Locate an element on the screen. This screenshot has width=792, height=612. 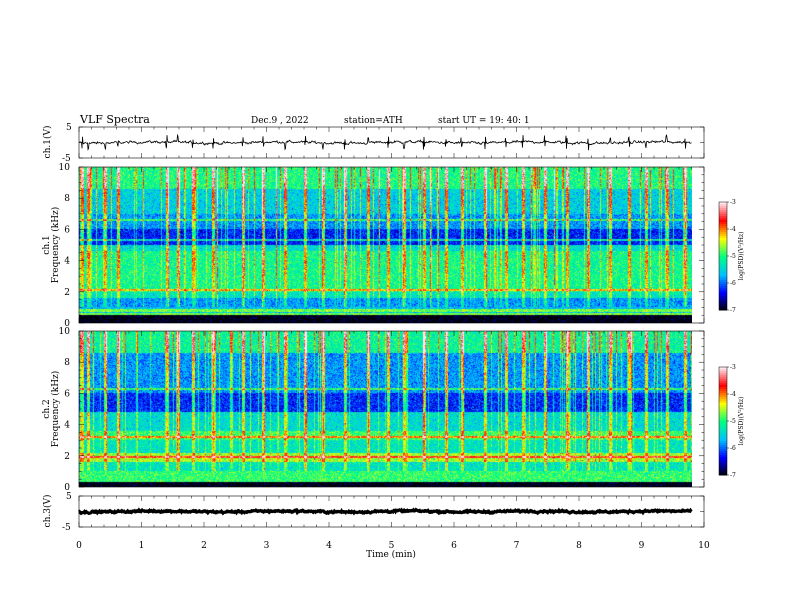
ch3-ytick-bottom: -5 is located at coordinates (66, 528).